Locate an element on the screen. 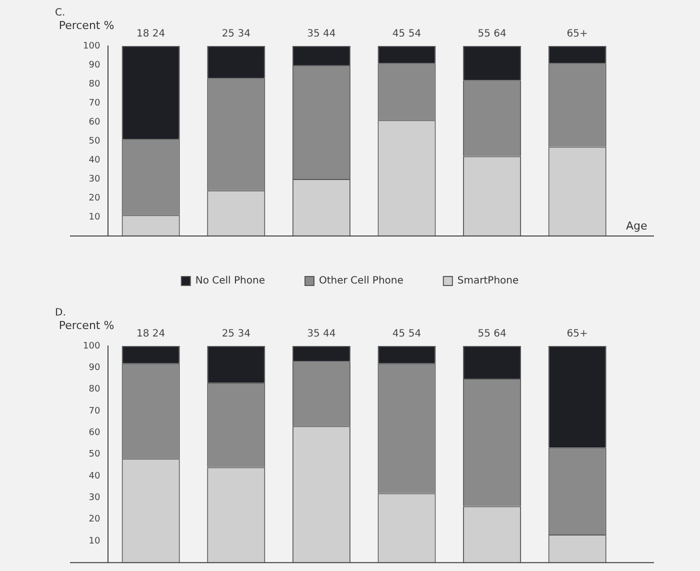  chart-title: C. is located at coordinates (60, 13).